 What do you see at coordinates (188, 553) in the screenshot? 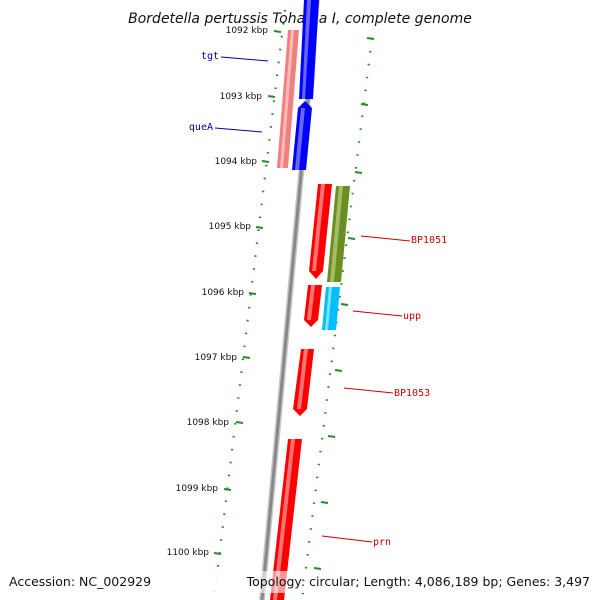
I see `tick-label: 1100 kbp` at bounding box center [188, 553].